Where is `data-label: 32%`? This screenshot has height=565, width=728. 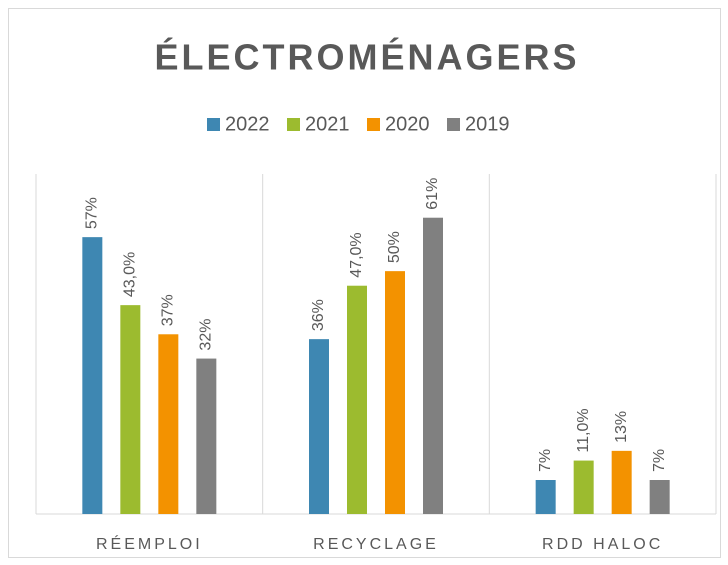 data-label: 32% is located at coordinates (206, 335).